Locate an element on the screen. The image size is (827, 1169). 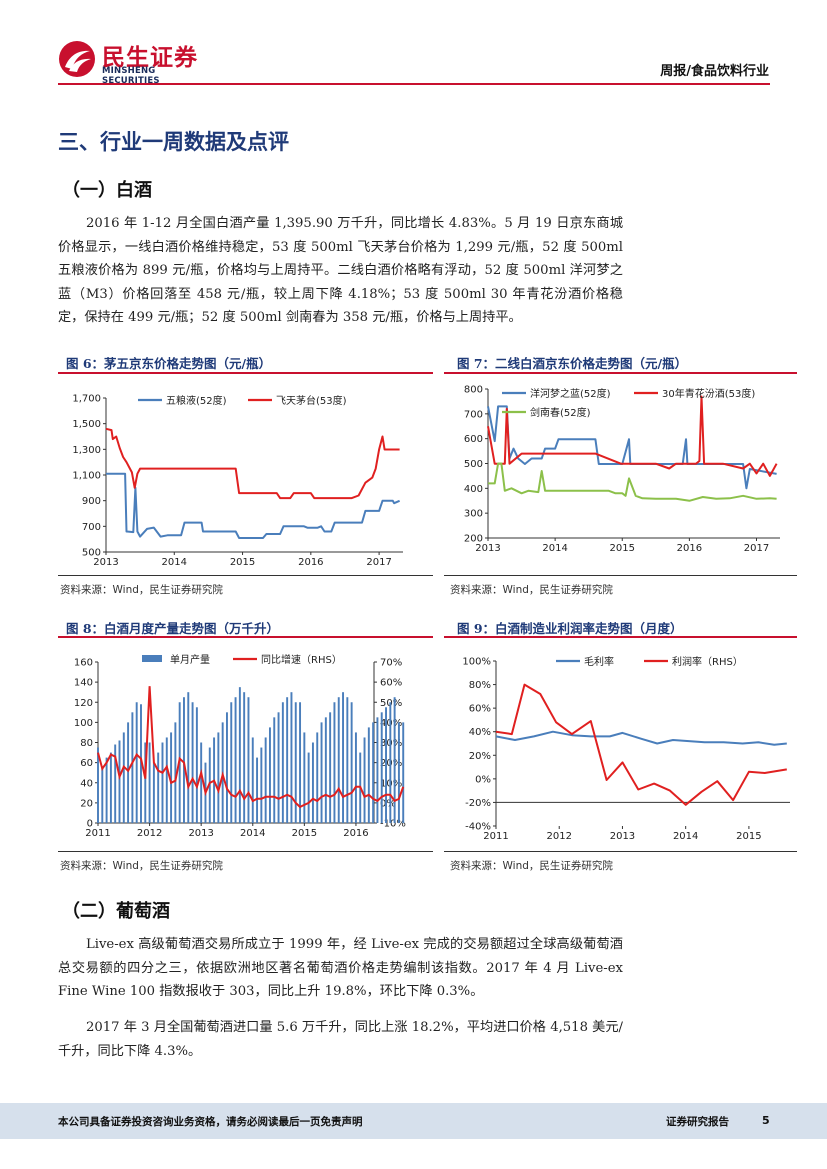
footer-bar is located at coordinates (413, 1121).